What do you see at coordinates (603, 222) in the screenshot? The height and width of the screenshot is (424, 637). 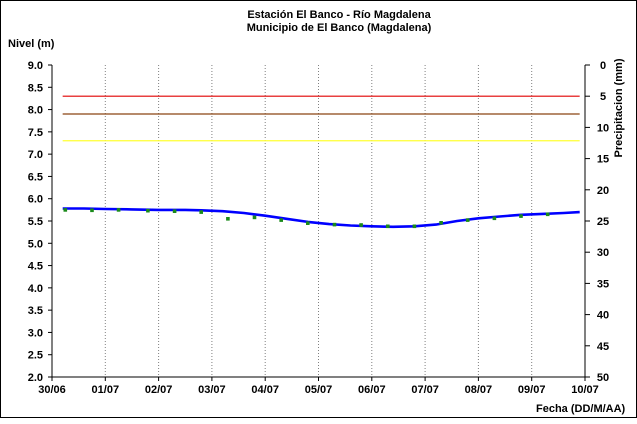 I see `y2-tick-label: 25` at bounding box center [603, 222].